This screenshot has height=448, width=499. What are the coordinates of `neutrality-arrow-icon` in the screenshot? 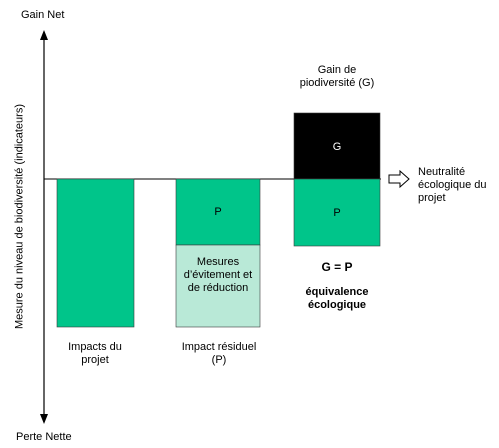 It's located at (399, 179).